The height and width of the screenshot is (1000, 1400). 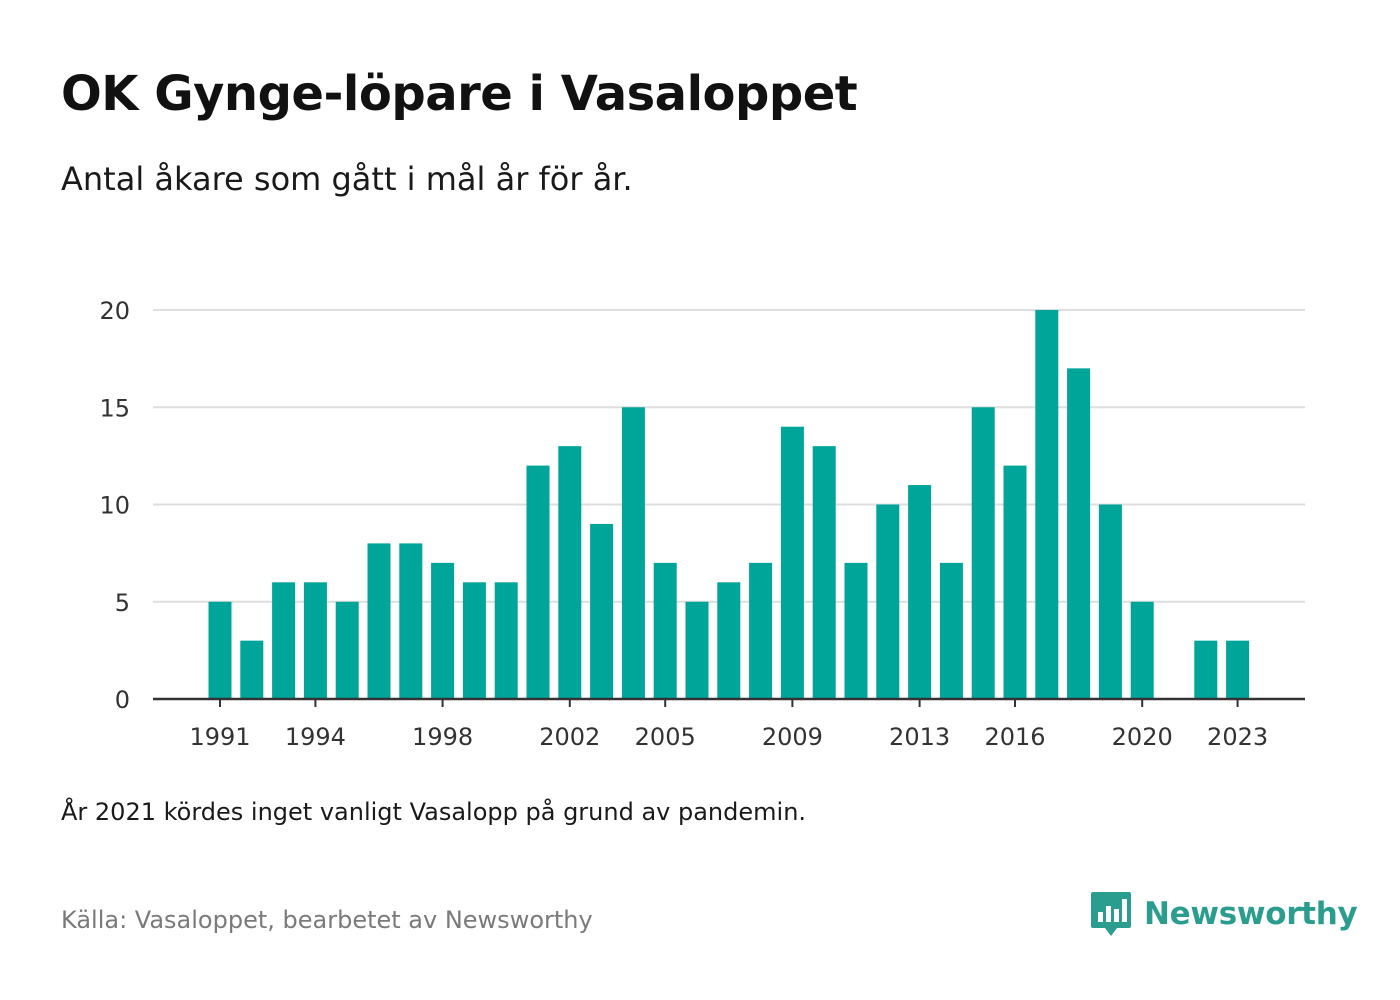 I want to click on bar-2018, so click(x=1079, y=533).